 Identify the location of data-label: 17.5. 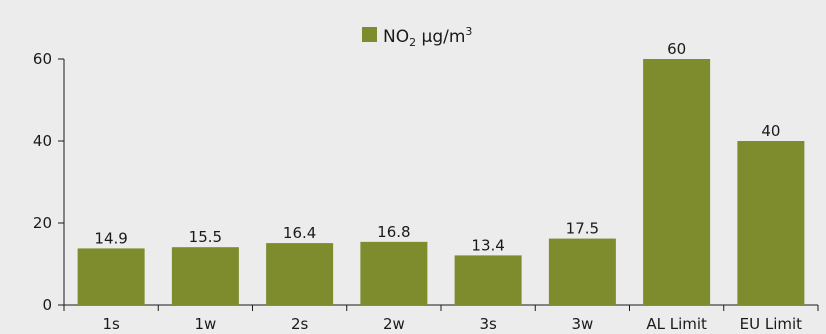
(582, 229).